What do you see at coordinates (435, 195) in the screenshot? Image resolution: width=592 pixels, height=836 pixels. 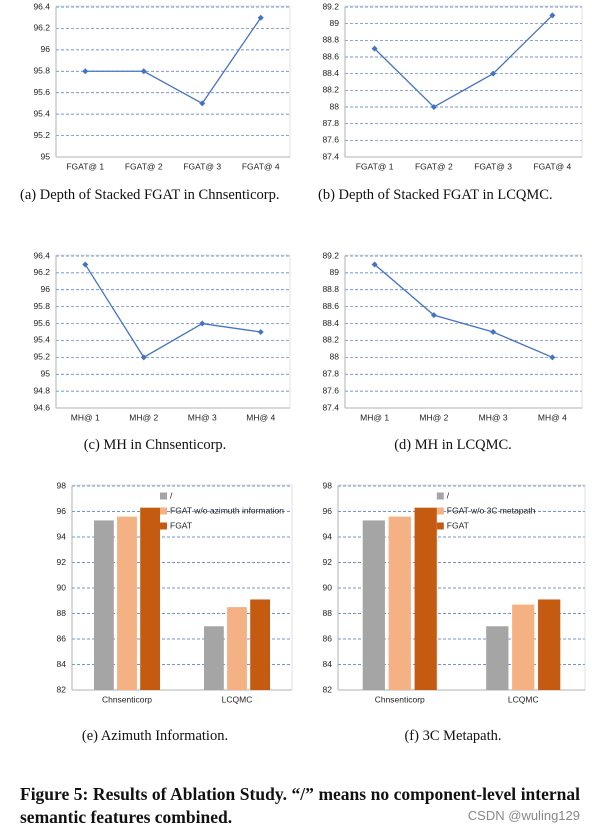 I see `caption: (b) Depth of Stacked FGAT in LCQMC.` at bounding box center [435, 195].